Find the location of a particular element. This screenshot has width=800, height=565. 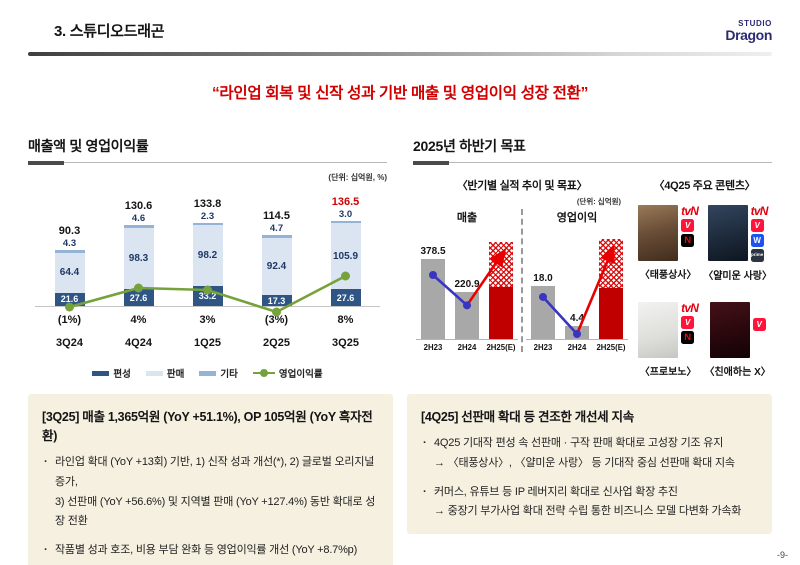

content-row: V is located at coordinates (737, 330).